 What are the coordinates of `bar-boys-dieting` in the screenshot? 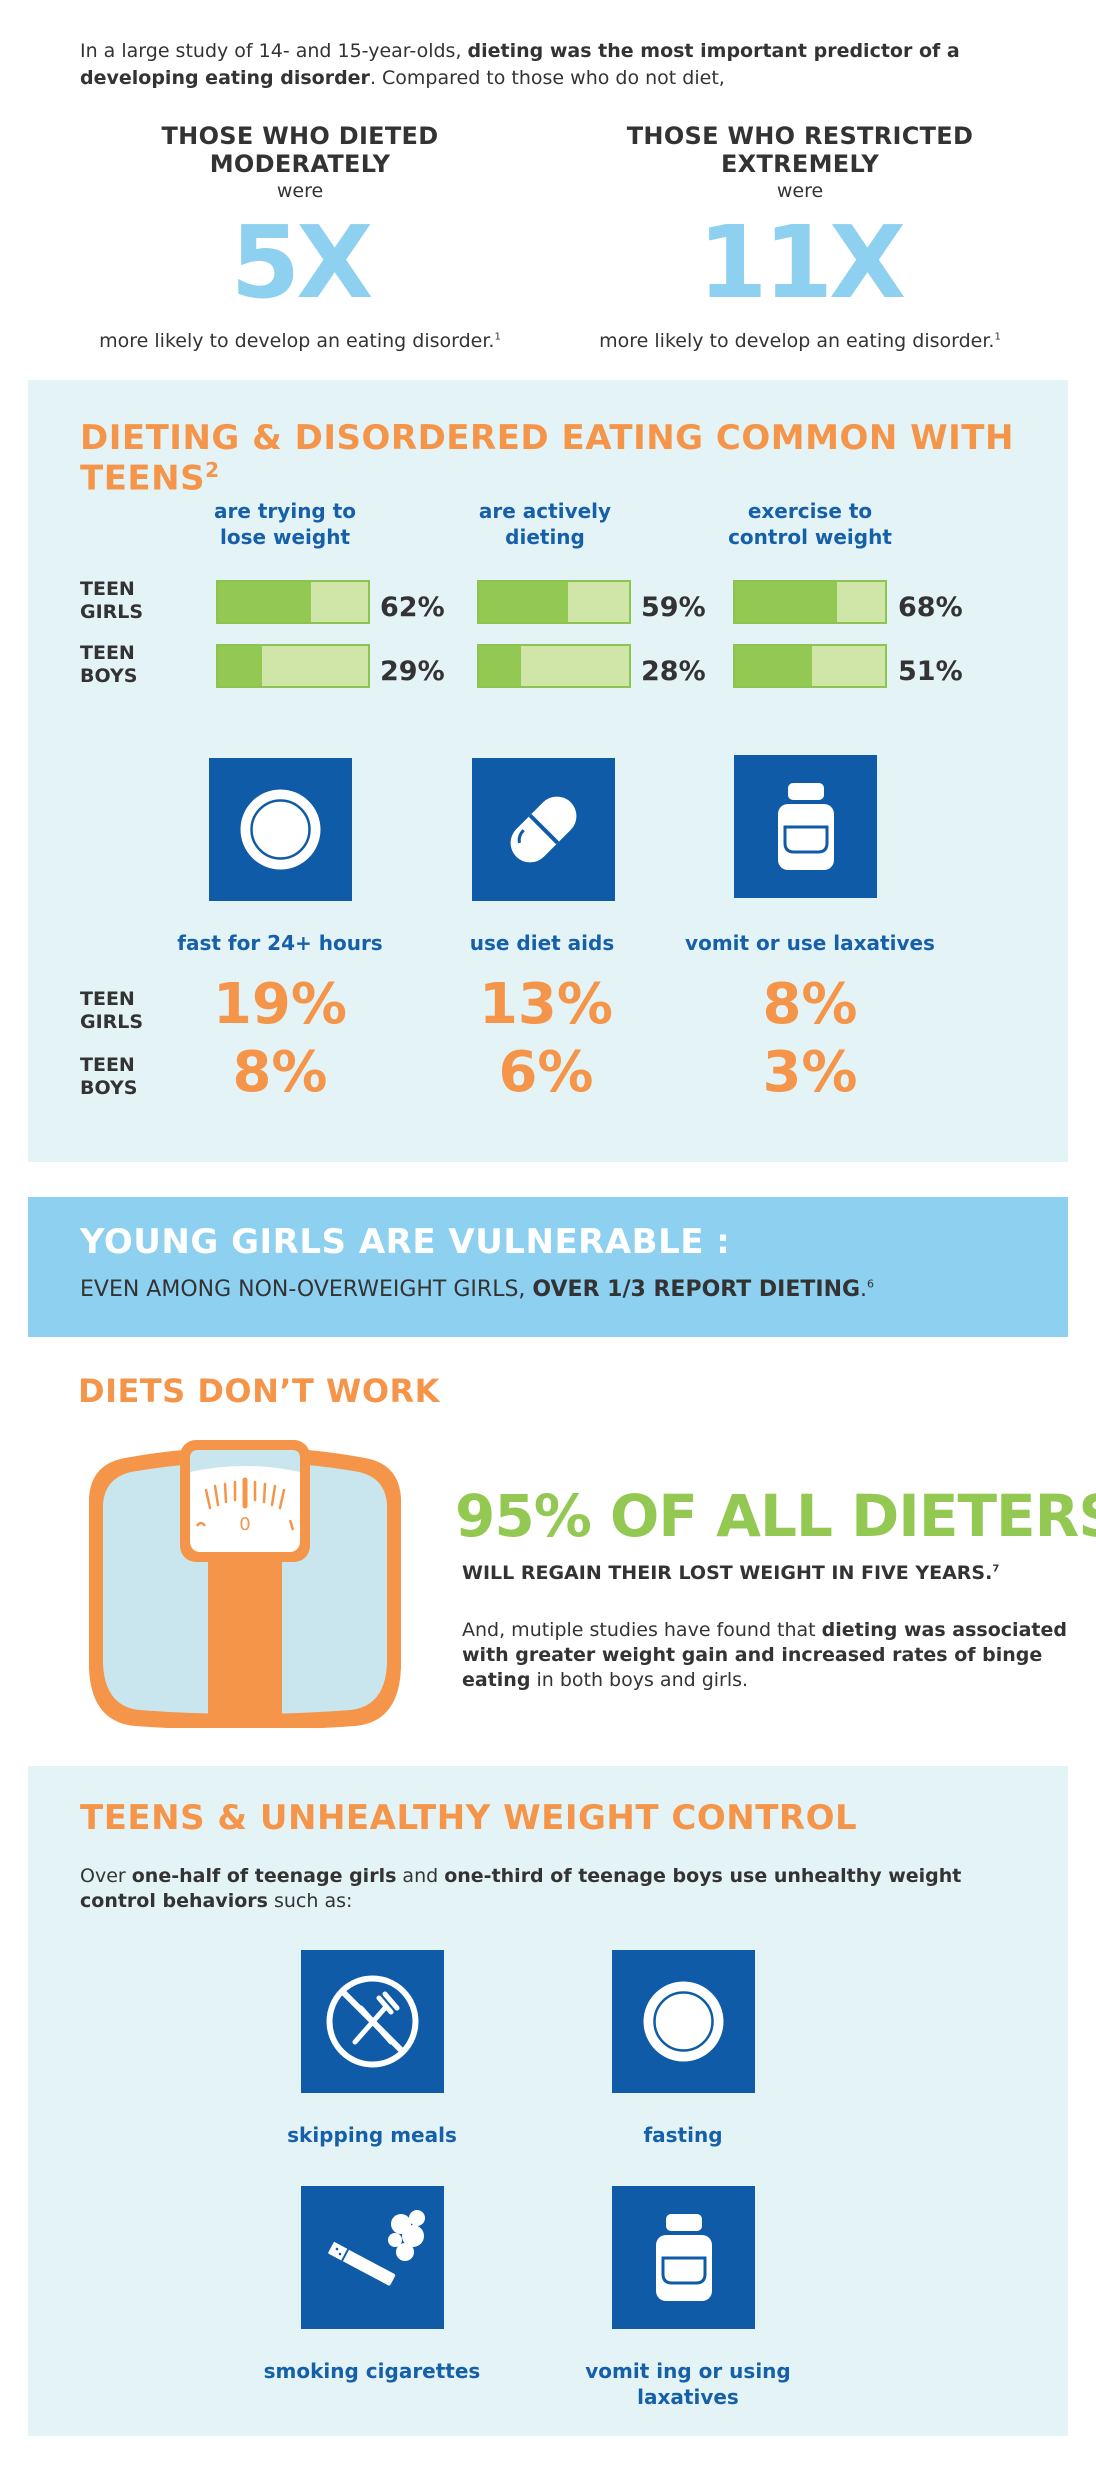 It's located at (554, 666).